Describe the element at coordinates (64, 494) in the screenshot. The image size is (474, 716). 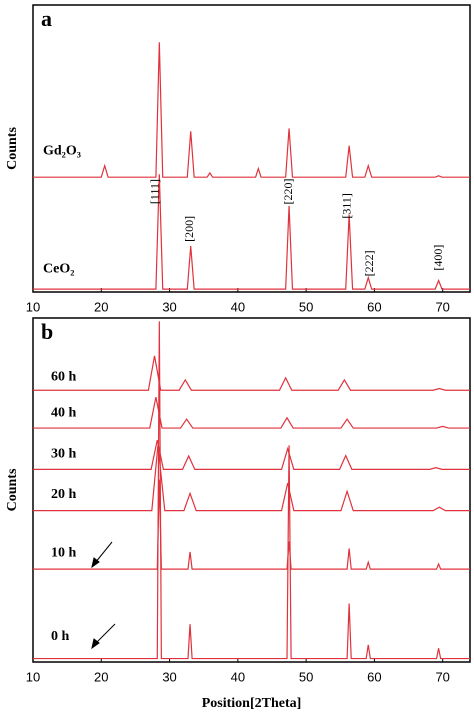
I see `series-label: 20 h` at that location.